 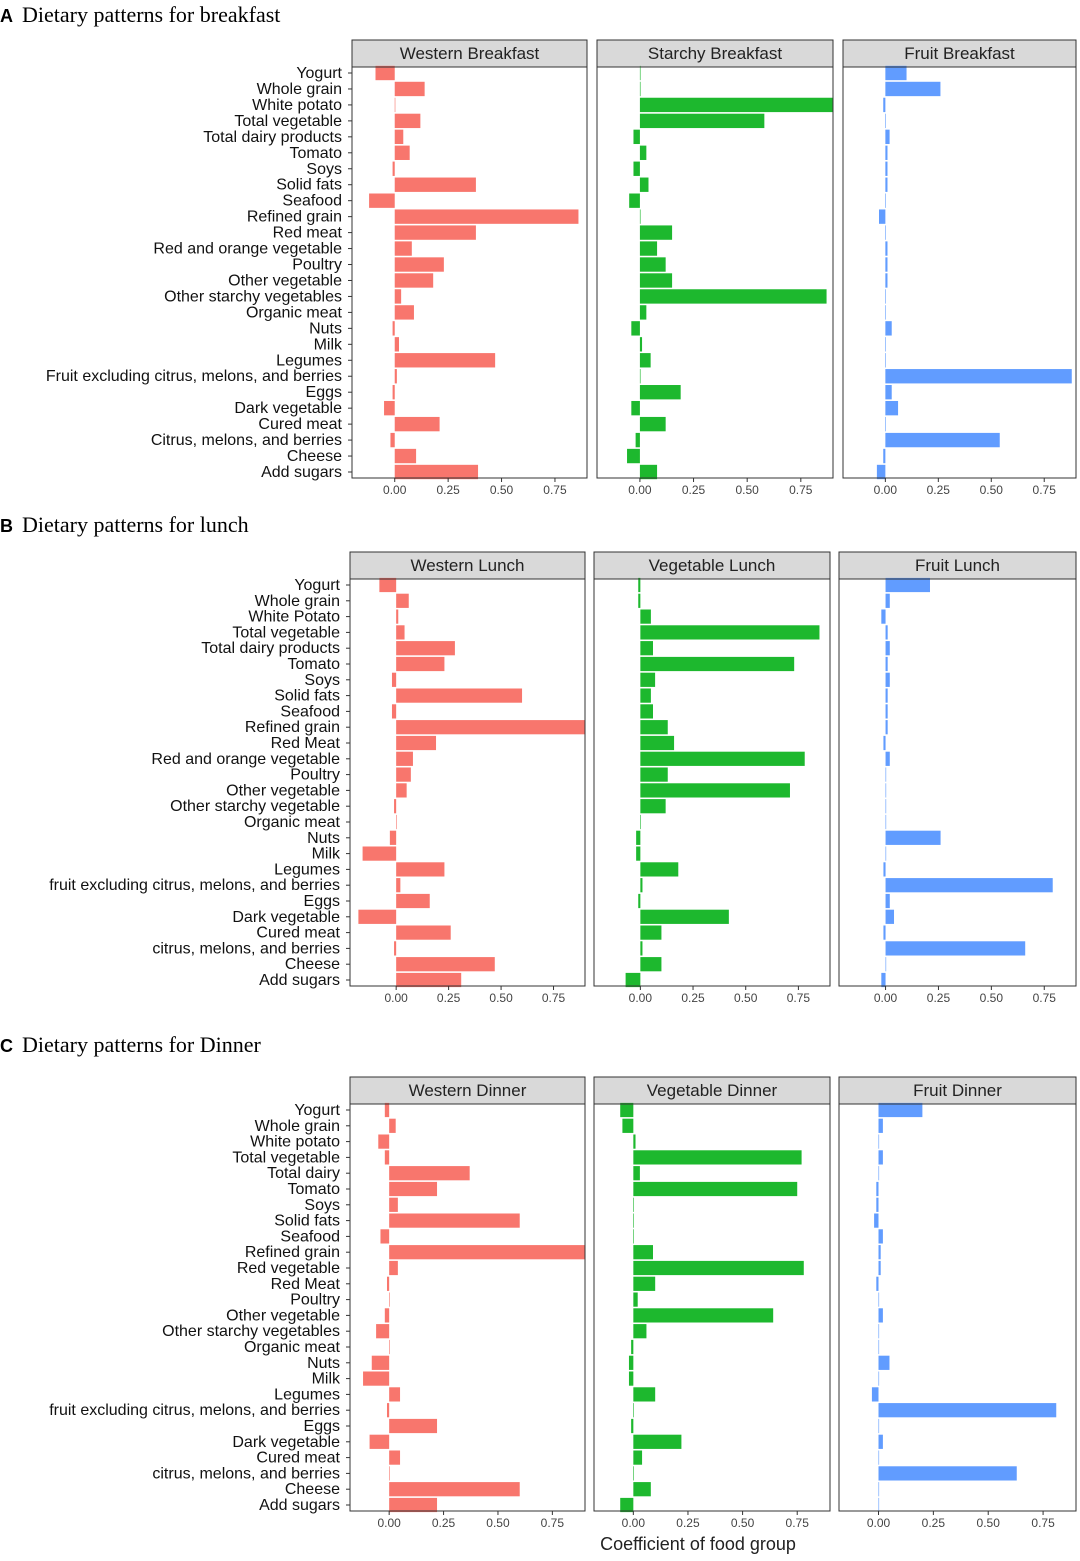 I want to click on bar-western-dinner-other-starchy-vegetables, so click(x=383, y=1331).